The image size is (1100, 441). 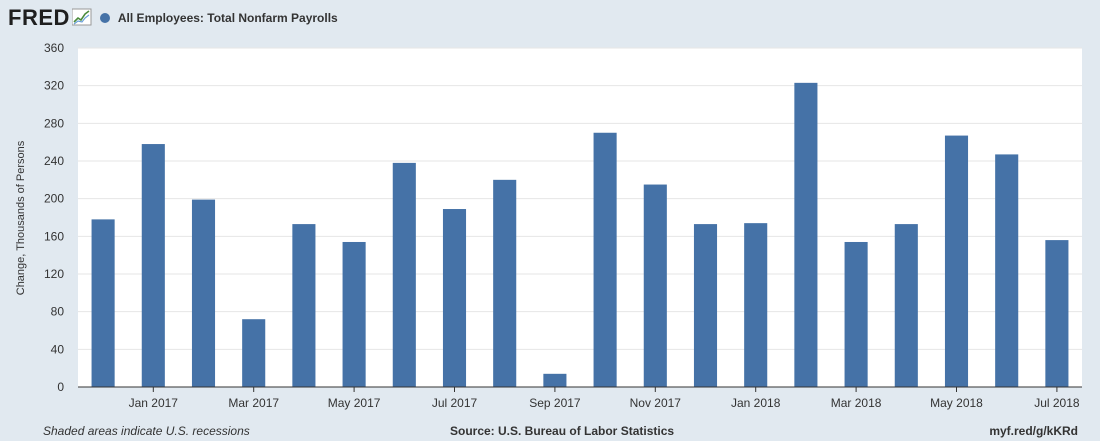 I want to click on fred-logo: FRED, so click(x=39, y=17).